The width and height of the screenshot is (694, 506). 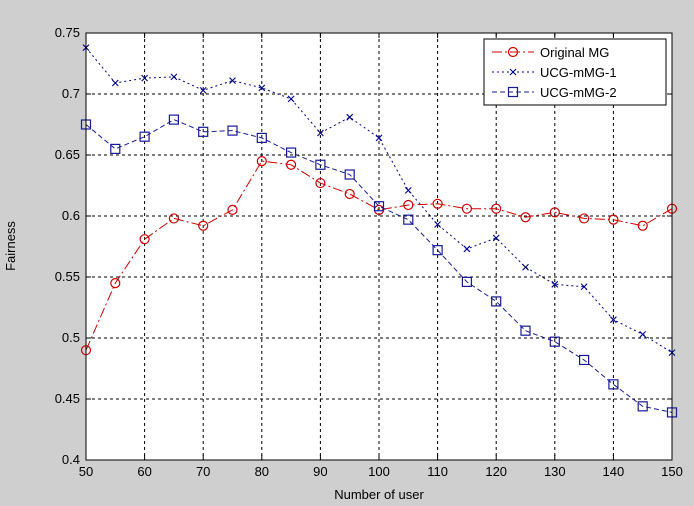 I want to click on y-tick-label: 0.7, so click(x=71, y=93).